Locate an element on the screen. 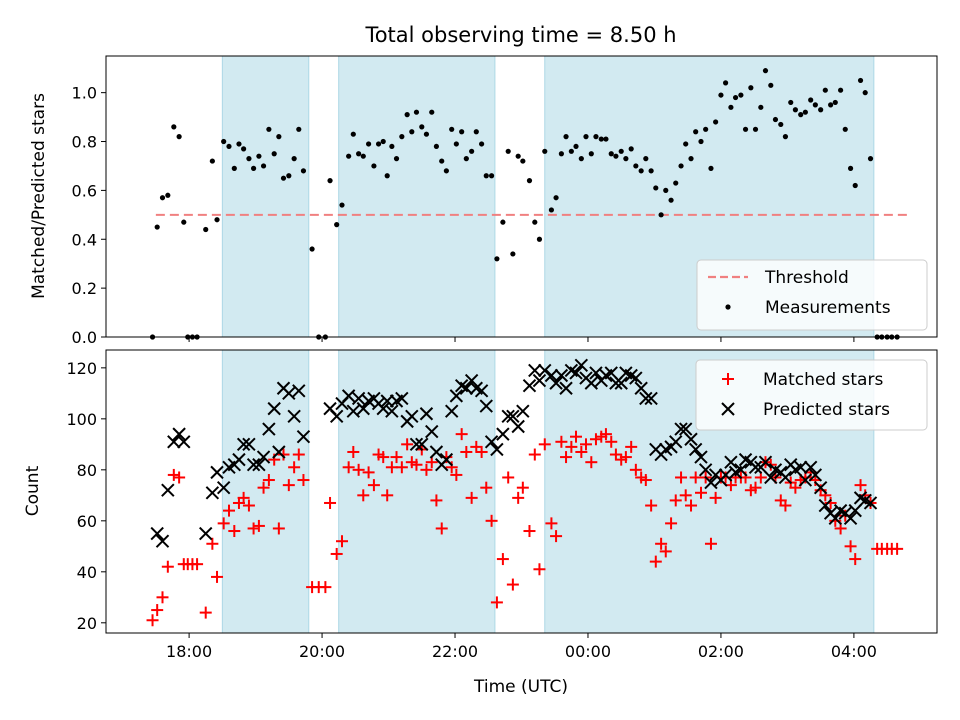 The height and width of the screenshot is (720, 960). x-axis-label: Time (UTC) is located at coordinates (520, 687).